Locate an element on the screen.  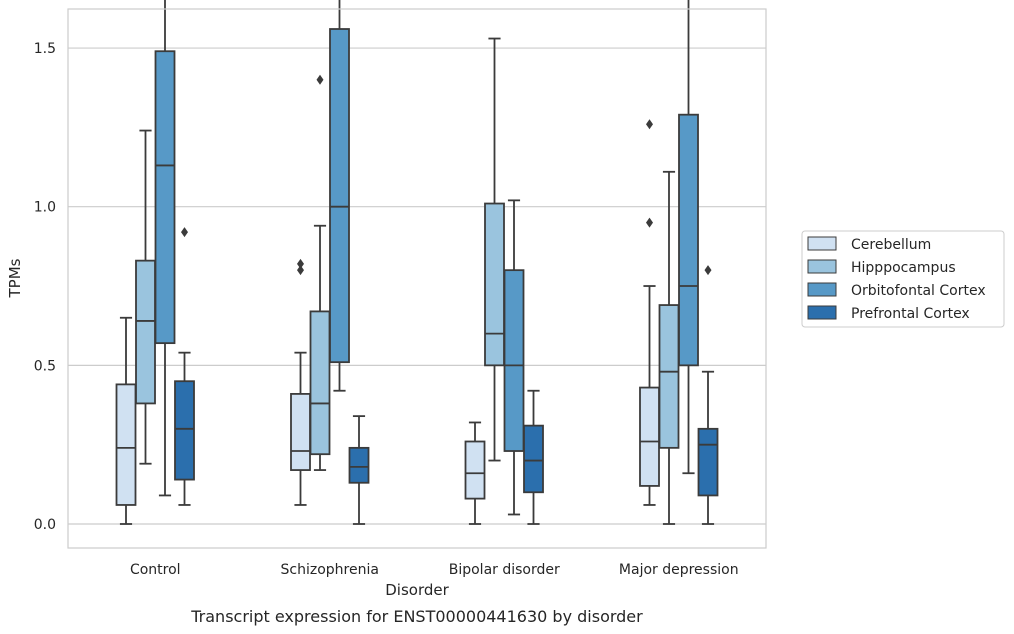
y-tick-labels: 0.00.51.01.52.02.53.0 is located at coordinates (45, 287).